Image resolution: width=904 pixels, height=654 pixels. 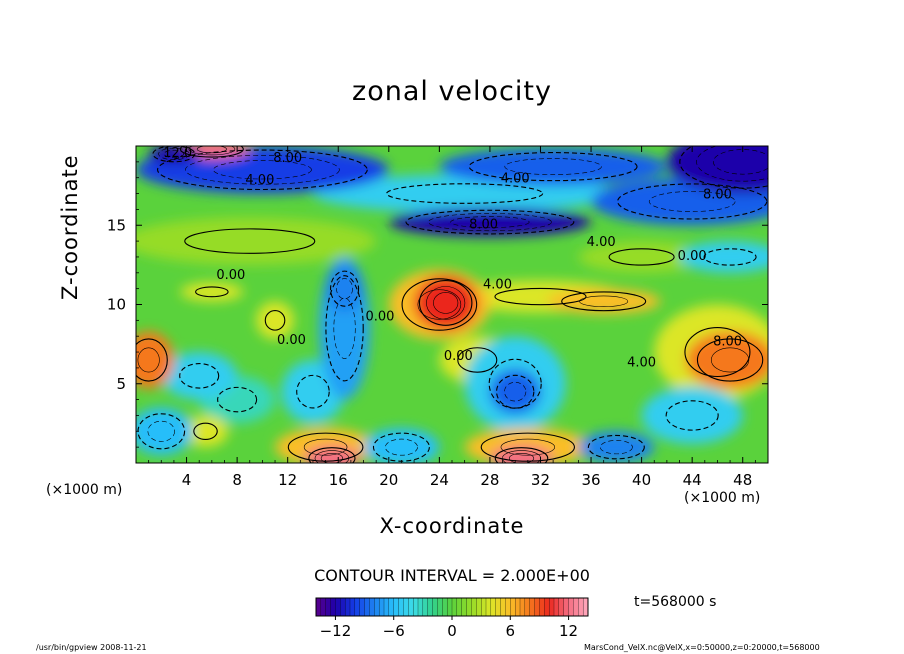 What do you see at coordinates (489, 480) in the screenshot?
I see `x-tick-label-6: 28` at bounding box center [489, 480].